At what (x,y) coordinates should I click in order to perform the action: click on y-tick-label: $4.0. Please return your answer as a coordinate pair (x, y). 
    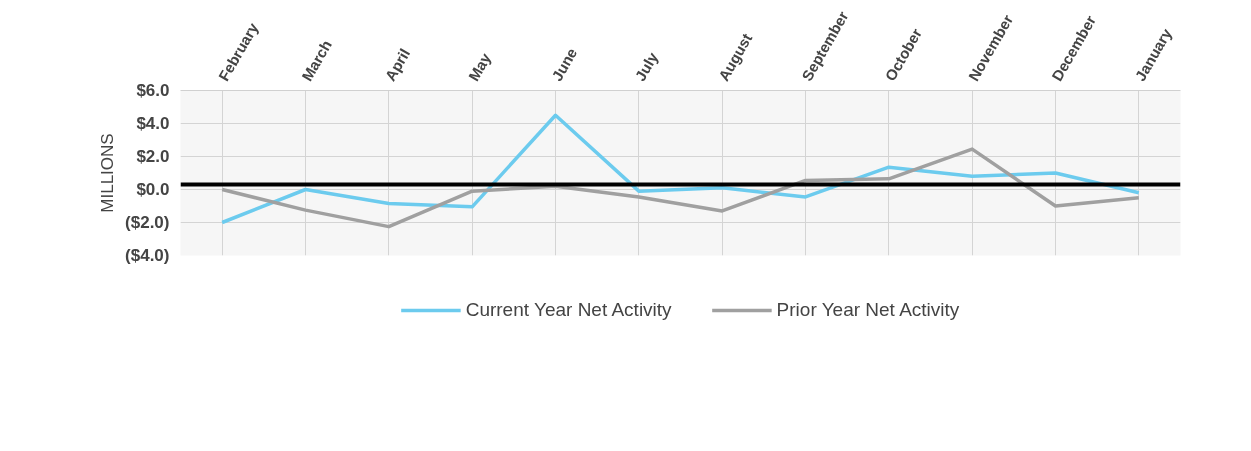
    Looking at the image, I should click on (153, 123).